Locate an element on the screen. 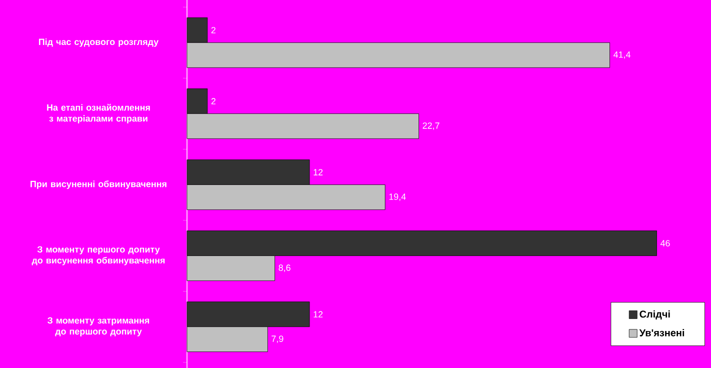 The height and width of the screenshot is (368, 711). y-tick-label: Під час судового розгляду is located at coordinates (98, 42).